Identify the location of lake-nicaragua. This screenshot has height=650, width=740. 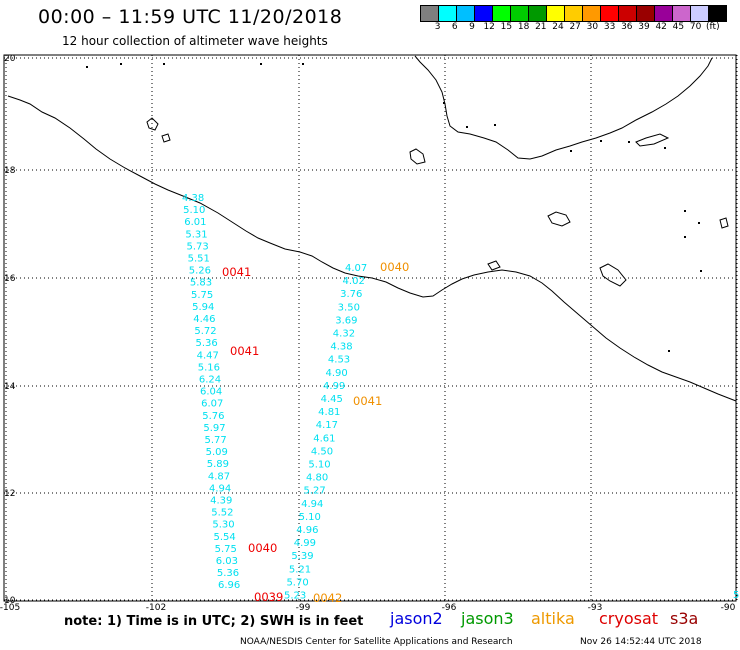
(613, 275).